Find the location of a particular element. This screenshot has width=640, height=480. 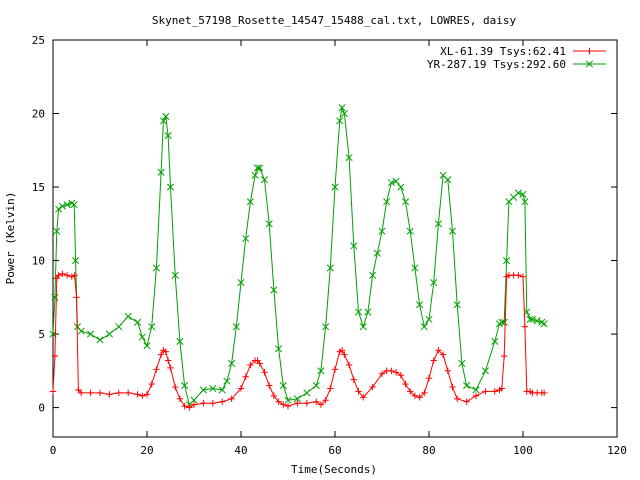

y-tick-label: 0 is located at coordinates (41, 408).